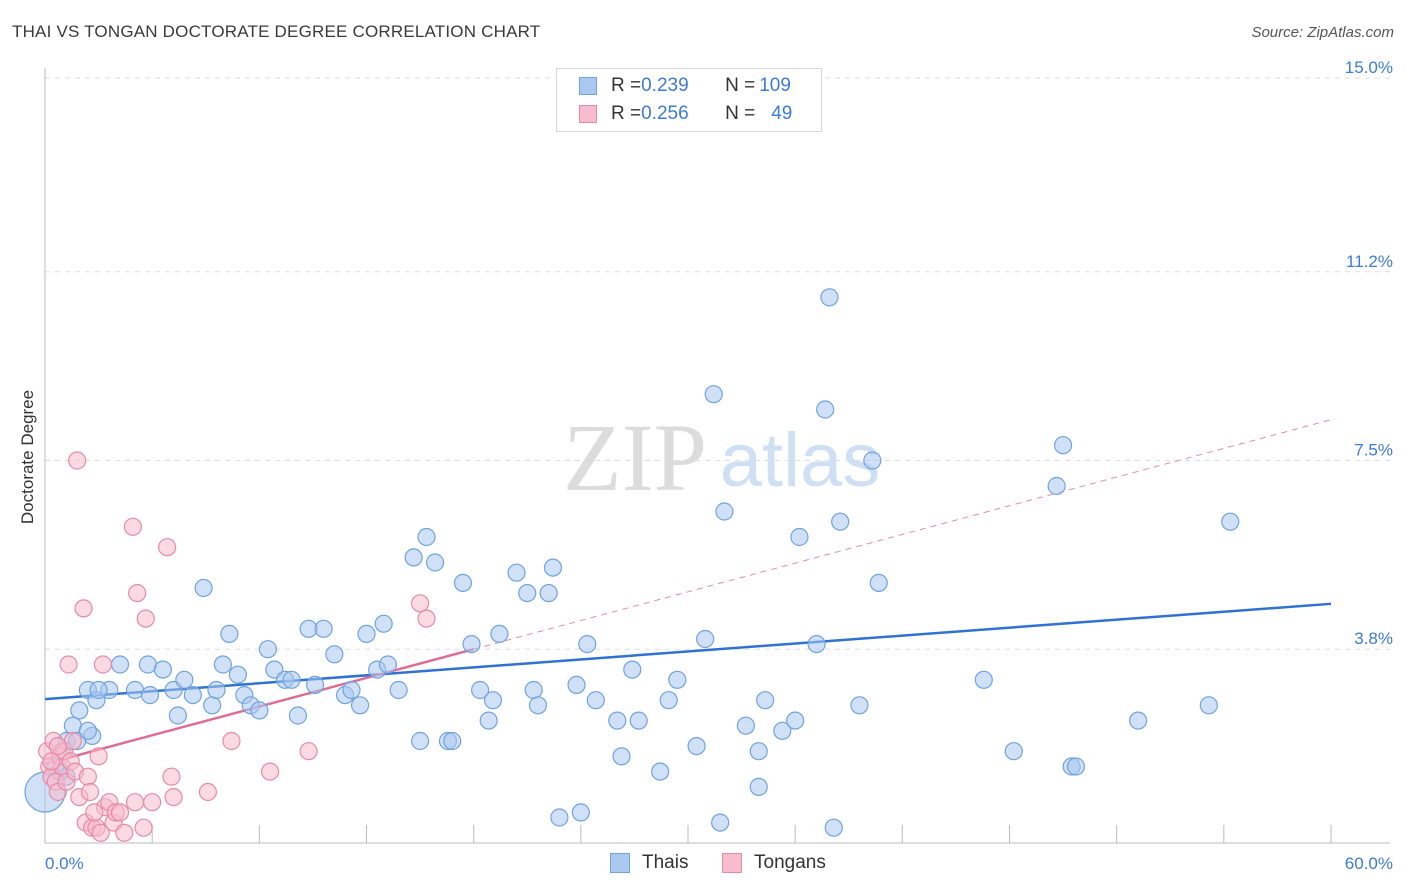  What do you see at coordinates (775, 85) in the screenshot?
I see `legend-n-value: 109` at bounding box center [775, 85].